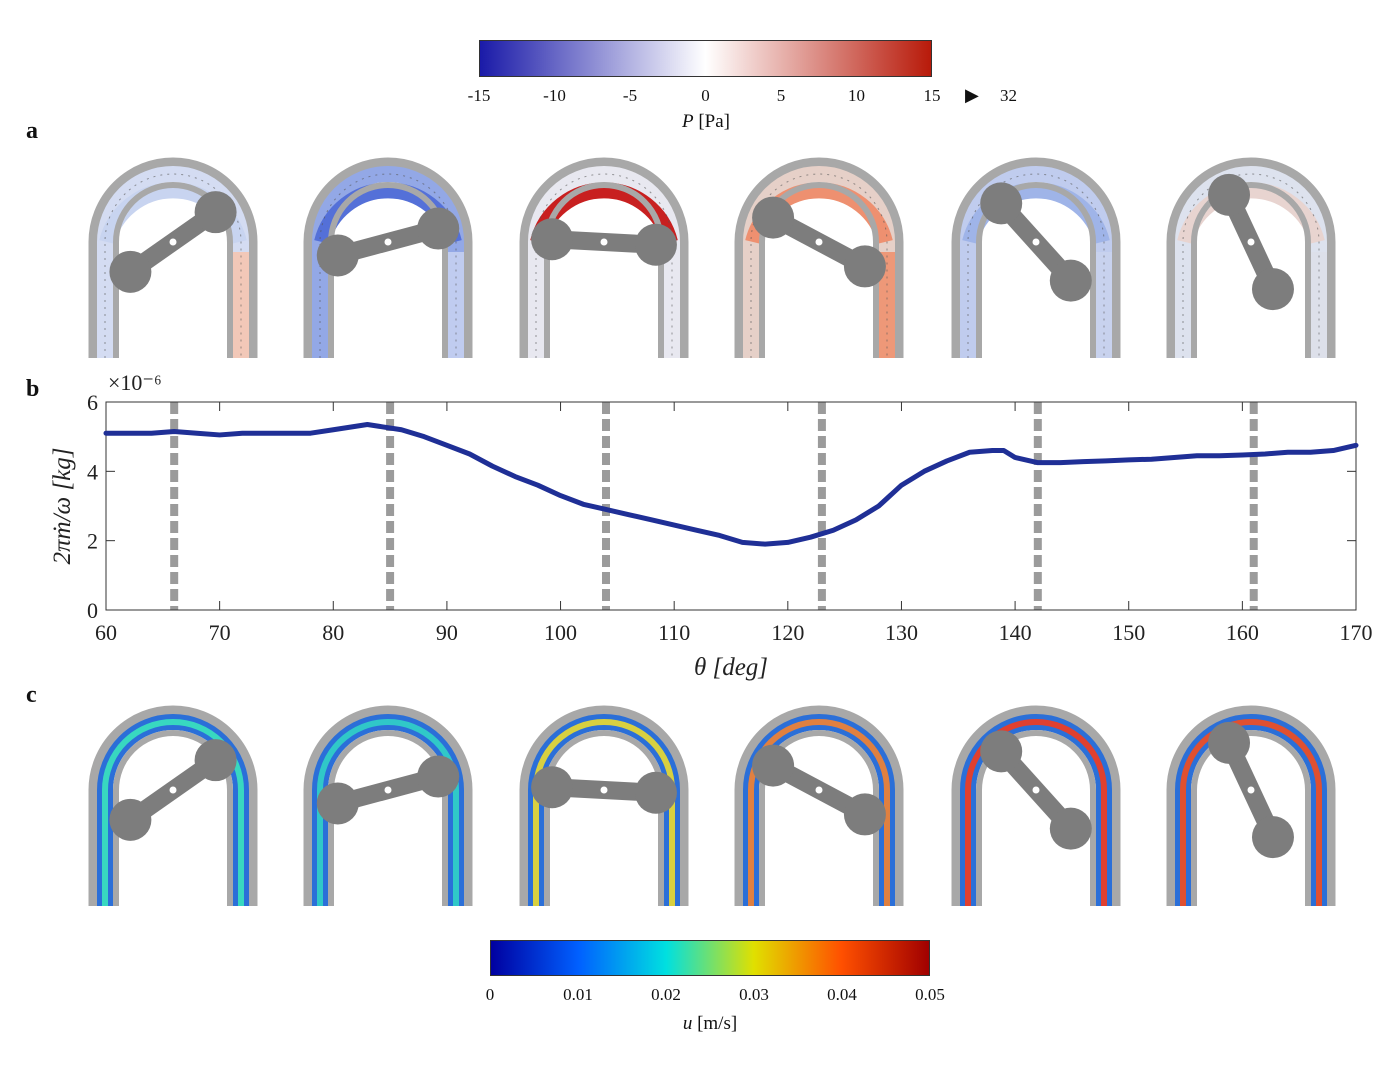 The image size is (1400, 1067). What do you see at coordinates (687, 1023) in the screenshot?
I see `velocity-symbol: u` at bounding box center [687, 1023].